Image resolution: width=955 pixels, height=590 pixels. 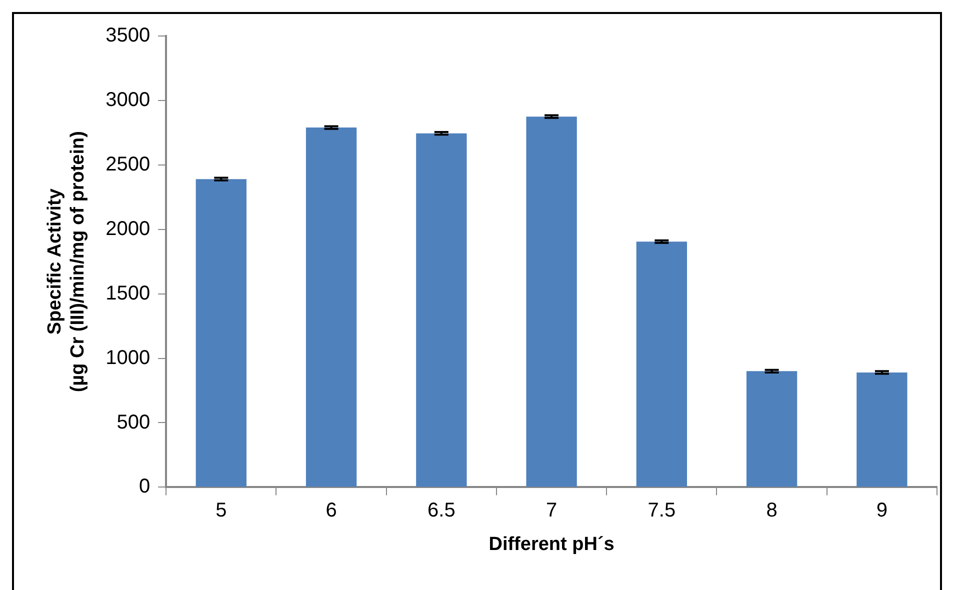 I want to click on x-tick-label: 6, so click(x=331, y=511).